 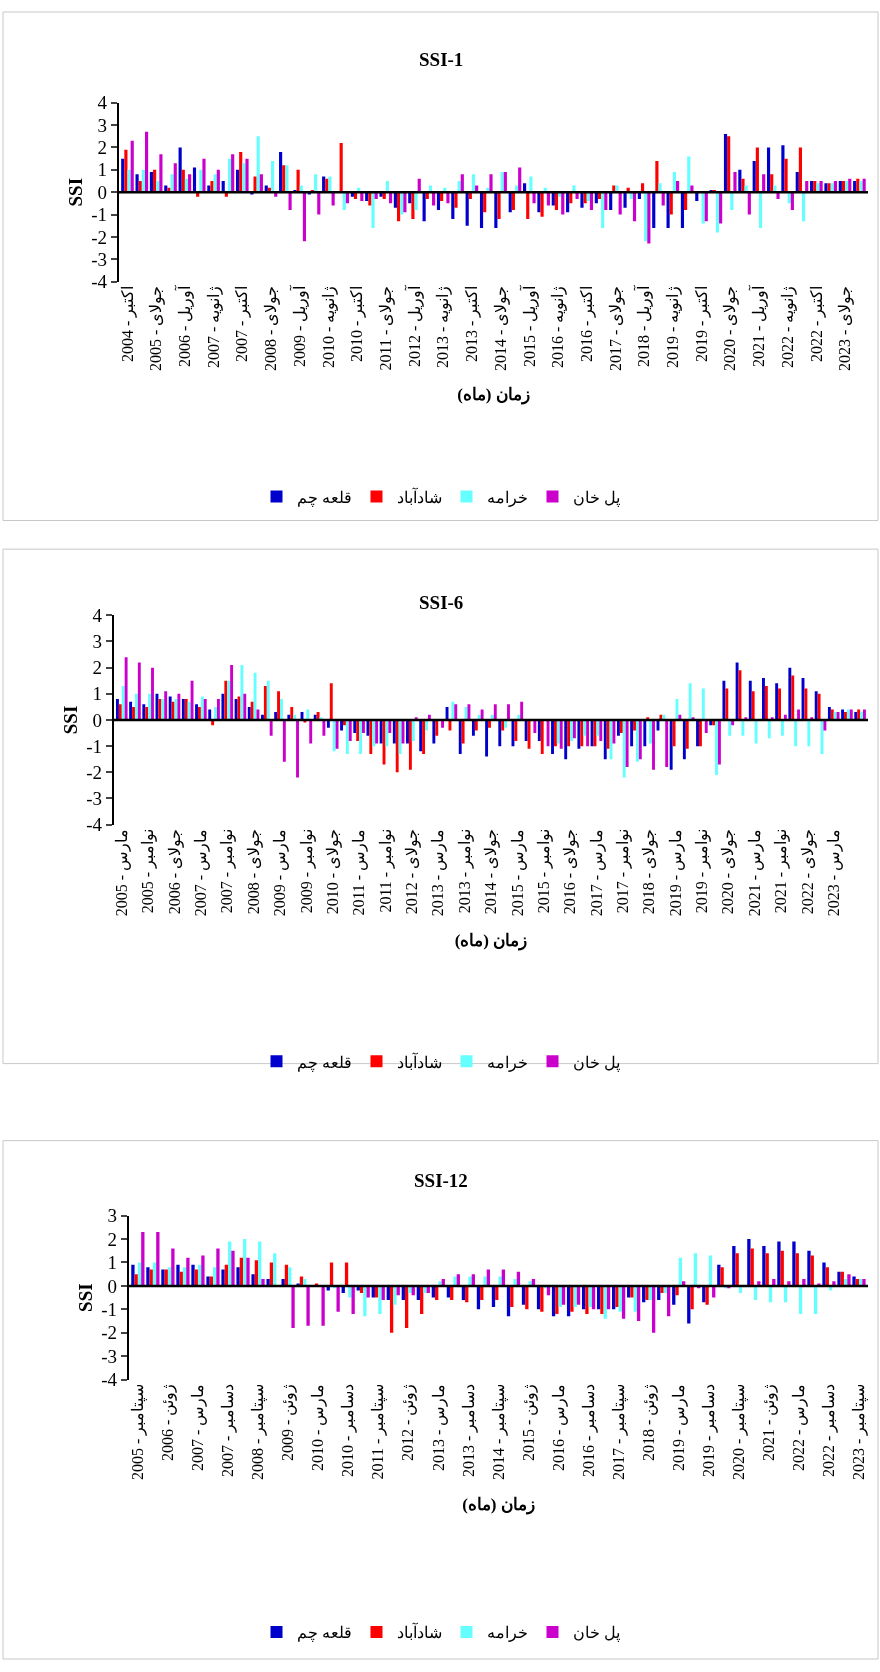 What do you see at coordinates (829, 1430) in the screenshot?
I see `x-tick-label: دسامبر - 2022` at bounding box center [829, 1430].